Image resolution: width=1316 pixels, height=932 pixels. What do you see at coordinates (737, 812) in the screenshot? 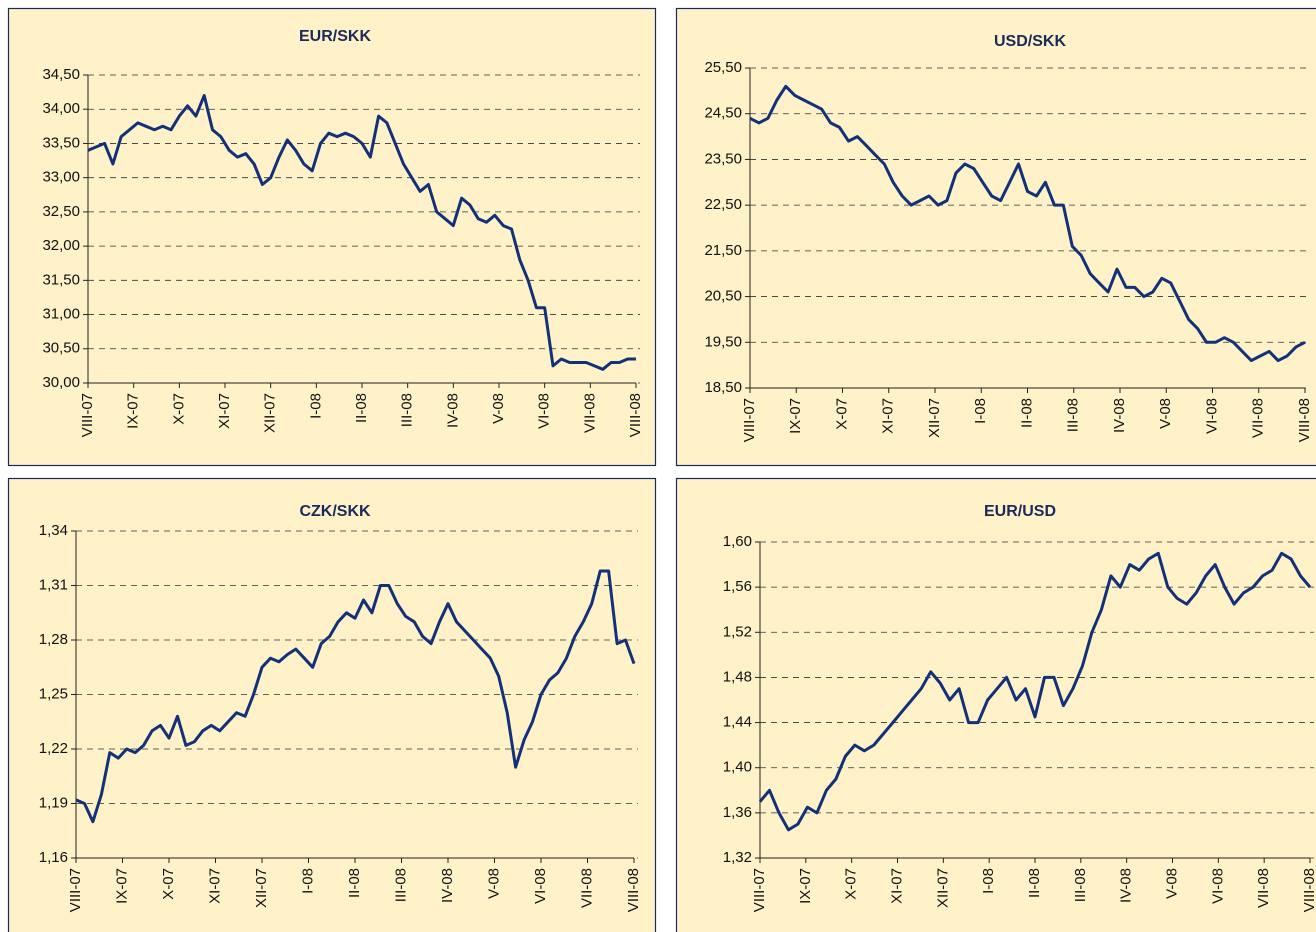
I see `y-tick-label: 1,36` at bounding box center [737, 812].